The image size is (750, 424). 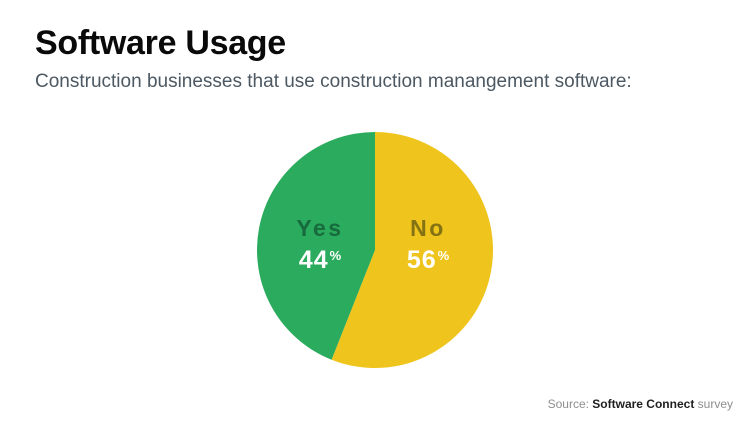 I want to click on source-prefix: Source:, so click(x=568, y=404).